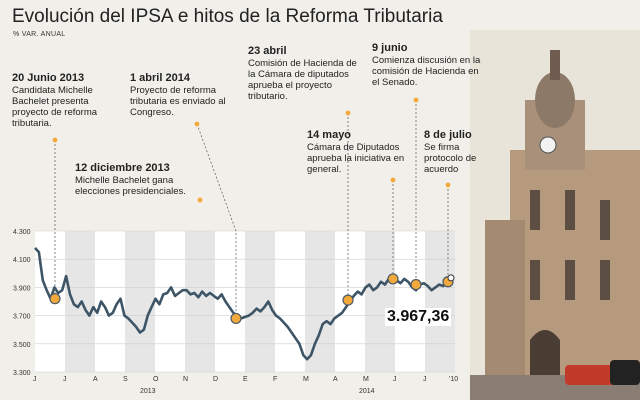 The height and width of the screenshot is (400, 640). What do you see at coordinates (39, 34) in the screenshot?
I see `chart-subtitle: % VAR. ANUAL` at bounding box center [39, 34].